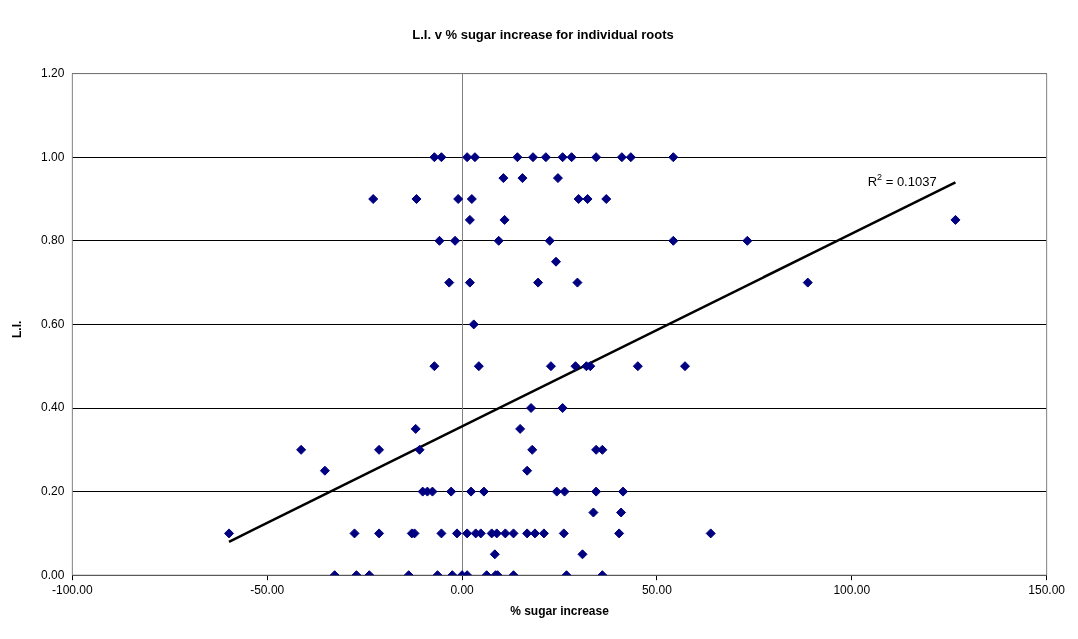  Describe the element at coordinates (53, 323) in the screenshot. I see `y-tick-label: 0.60` at that location.